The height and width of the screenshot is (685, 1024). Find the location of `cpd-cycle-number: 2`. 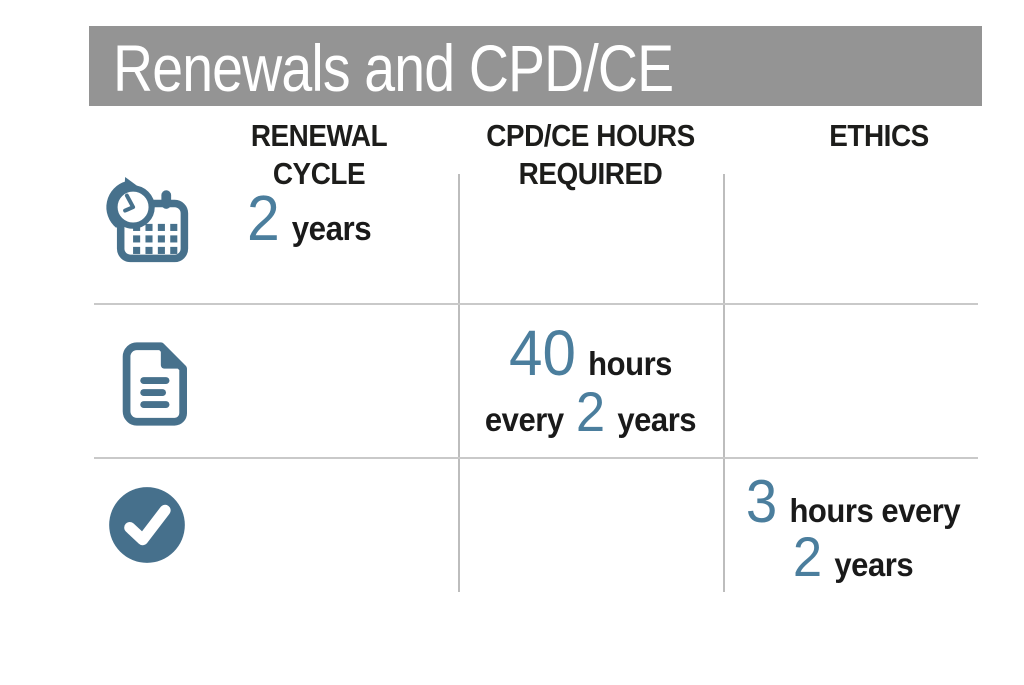

cpd-cycle-number: 2 is located at coordinates (590, 411).